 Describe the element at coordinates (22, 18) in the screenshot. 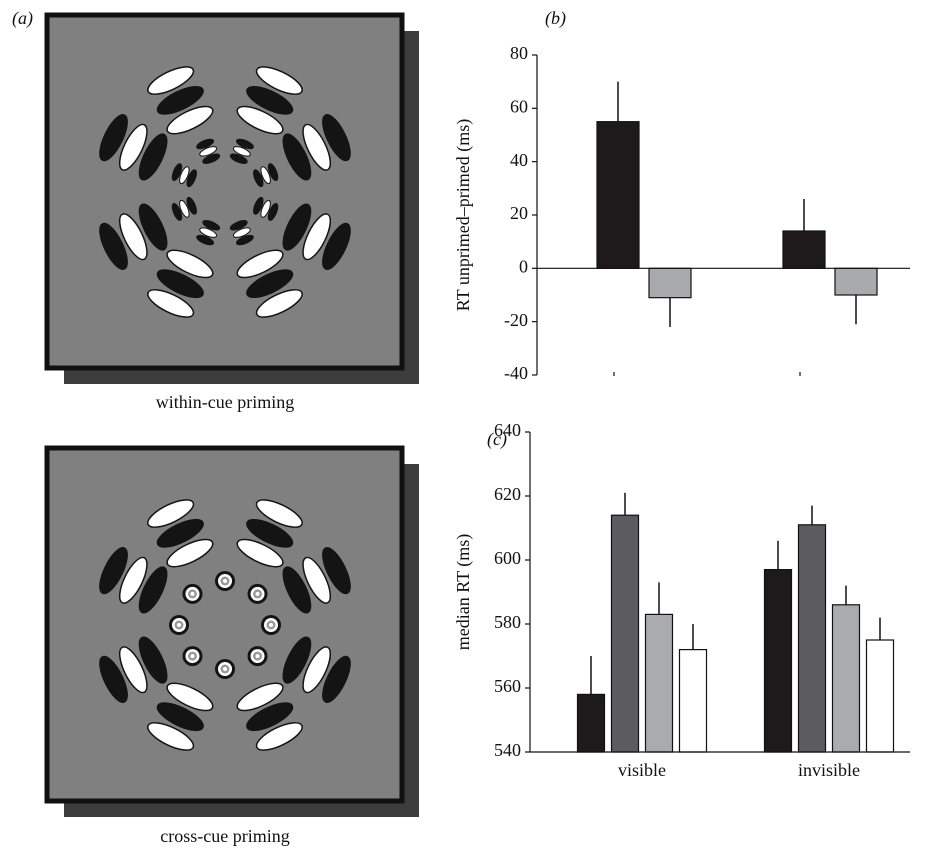

I see `panel-label: (a)` at that location.